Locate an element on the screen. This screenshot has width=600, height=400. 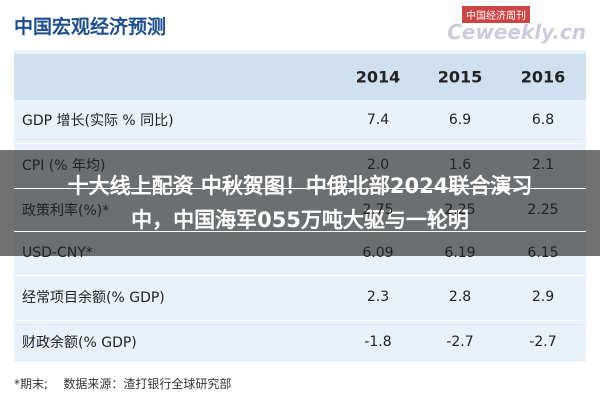
cell-value: -1.8 is located at coordinates (378, 342).